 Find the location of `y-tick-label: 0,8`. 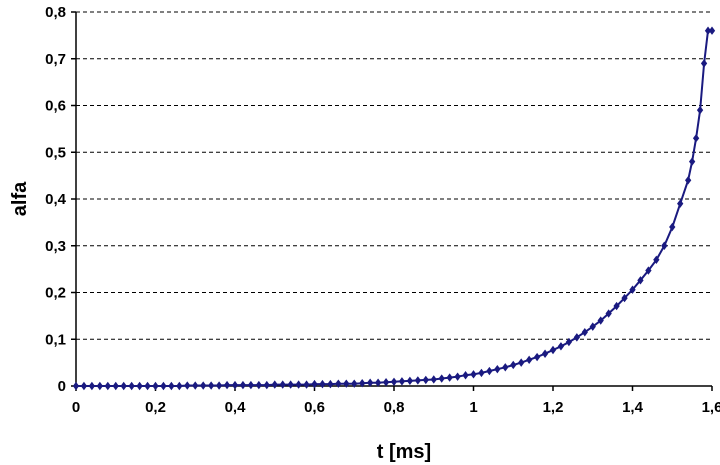

y-tick-label: 0,8 is located at coordinates (55, 12).